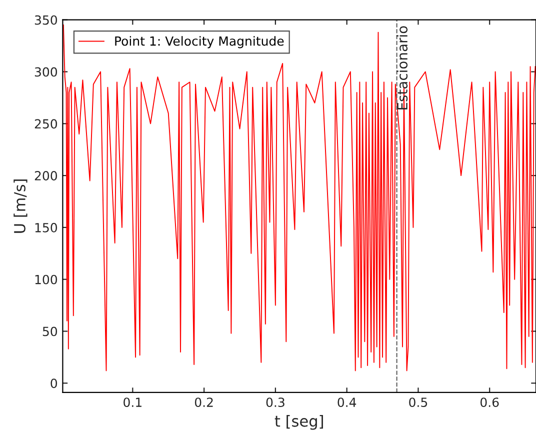 This screenshot has width=536, height=441. I want to click on y-tick-label: 350, so click(46, 20).